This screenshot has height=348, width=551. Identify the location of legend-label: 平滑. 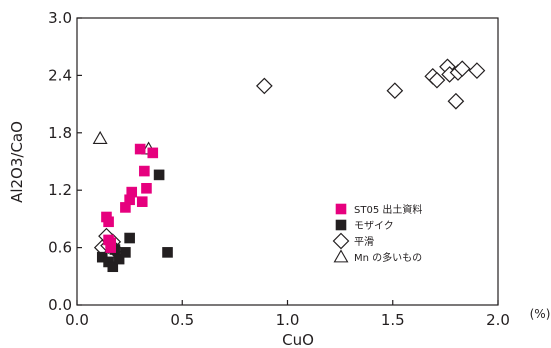
(364, 242).